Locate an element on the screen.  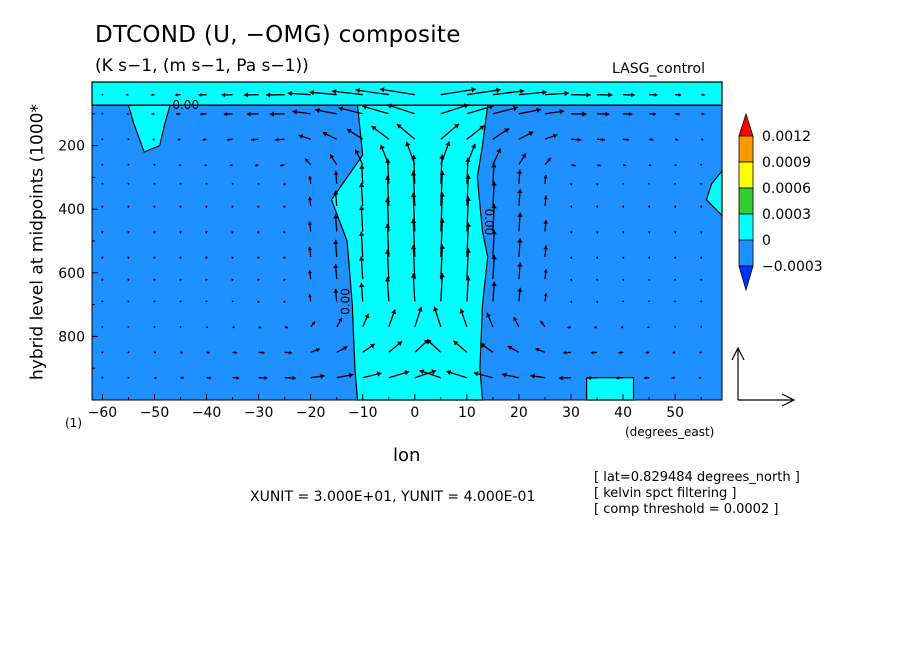
case-label: LASG_control is located at coordinates (658, 69).